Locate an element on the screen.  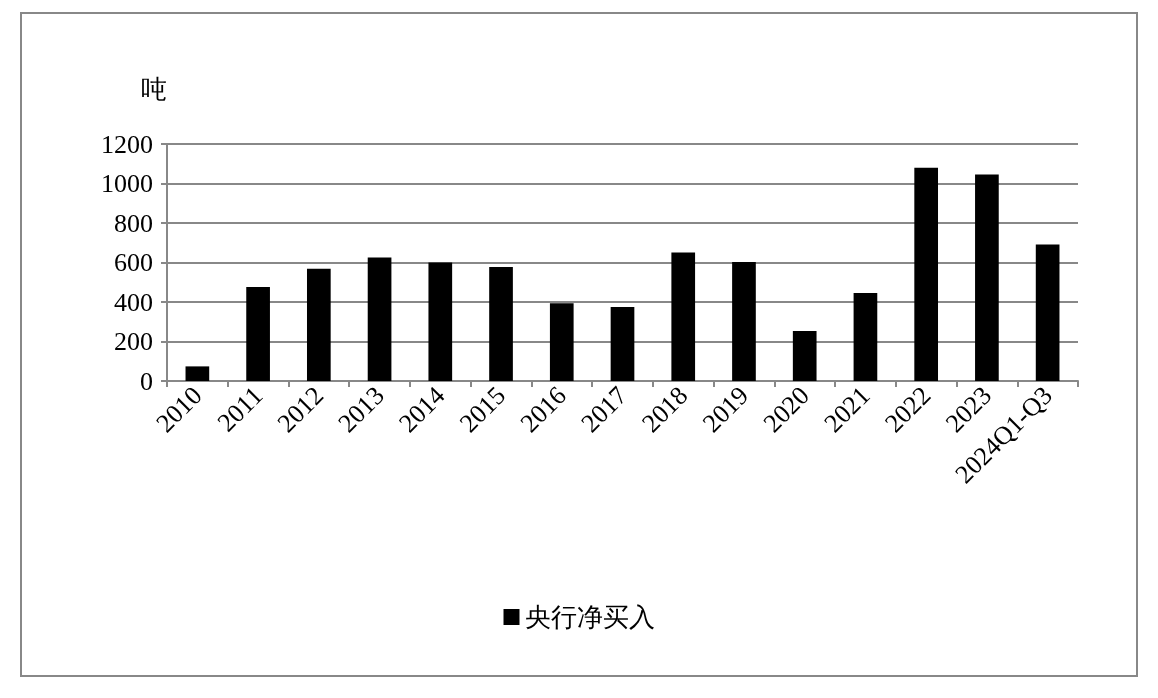
legend-label: 央行净买入 is located at coordinates (589, 617).